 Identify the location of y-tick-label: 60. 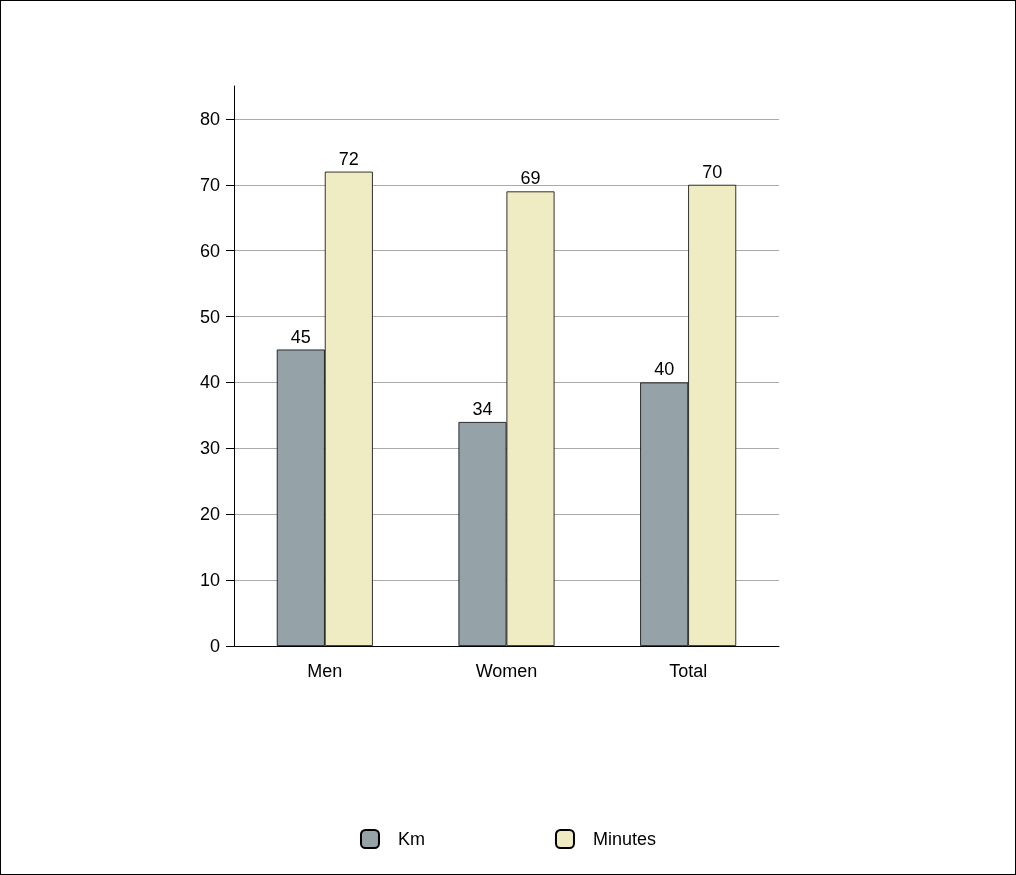
(209, 250).